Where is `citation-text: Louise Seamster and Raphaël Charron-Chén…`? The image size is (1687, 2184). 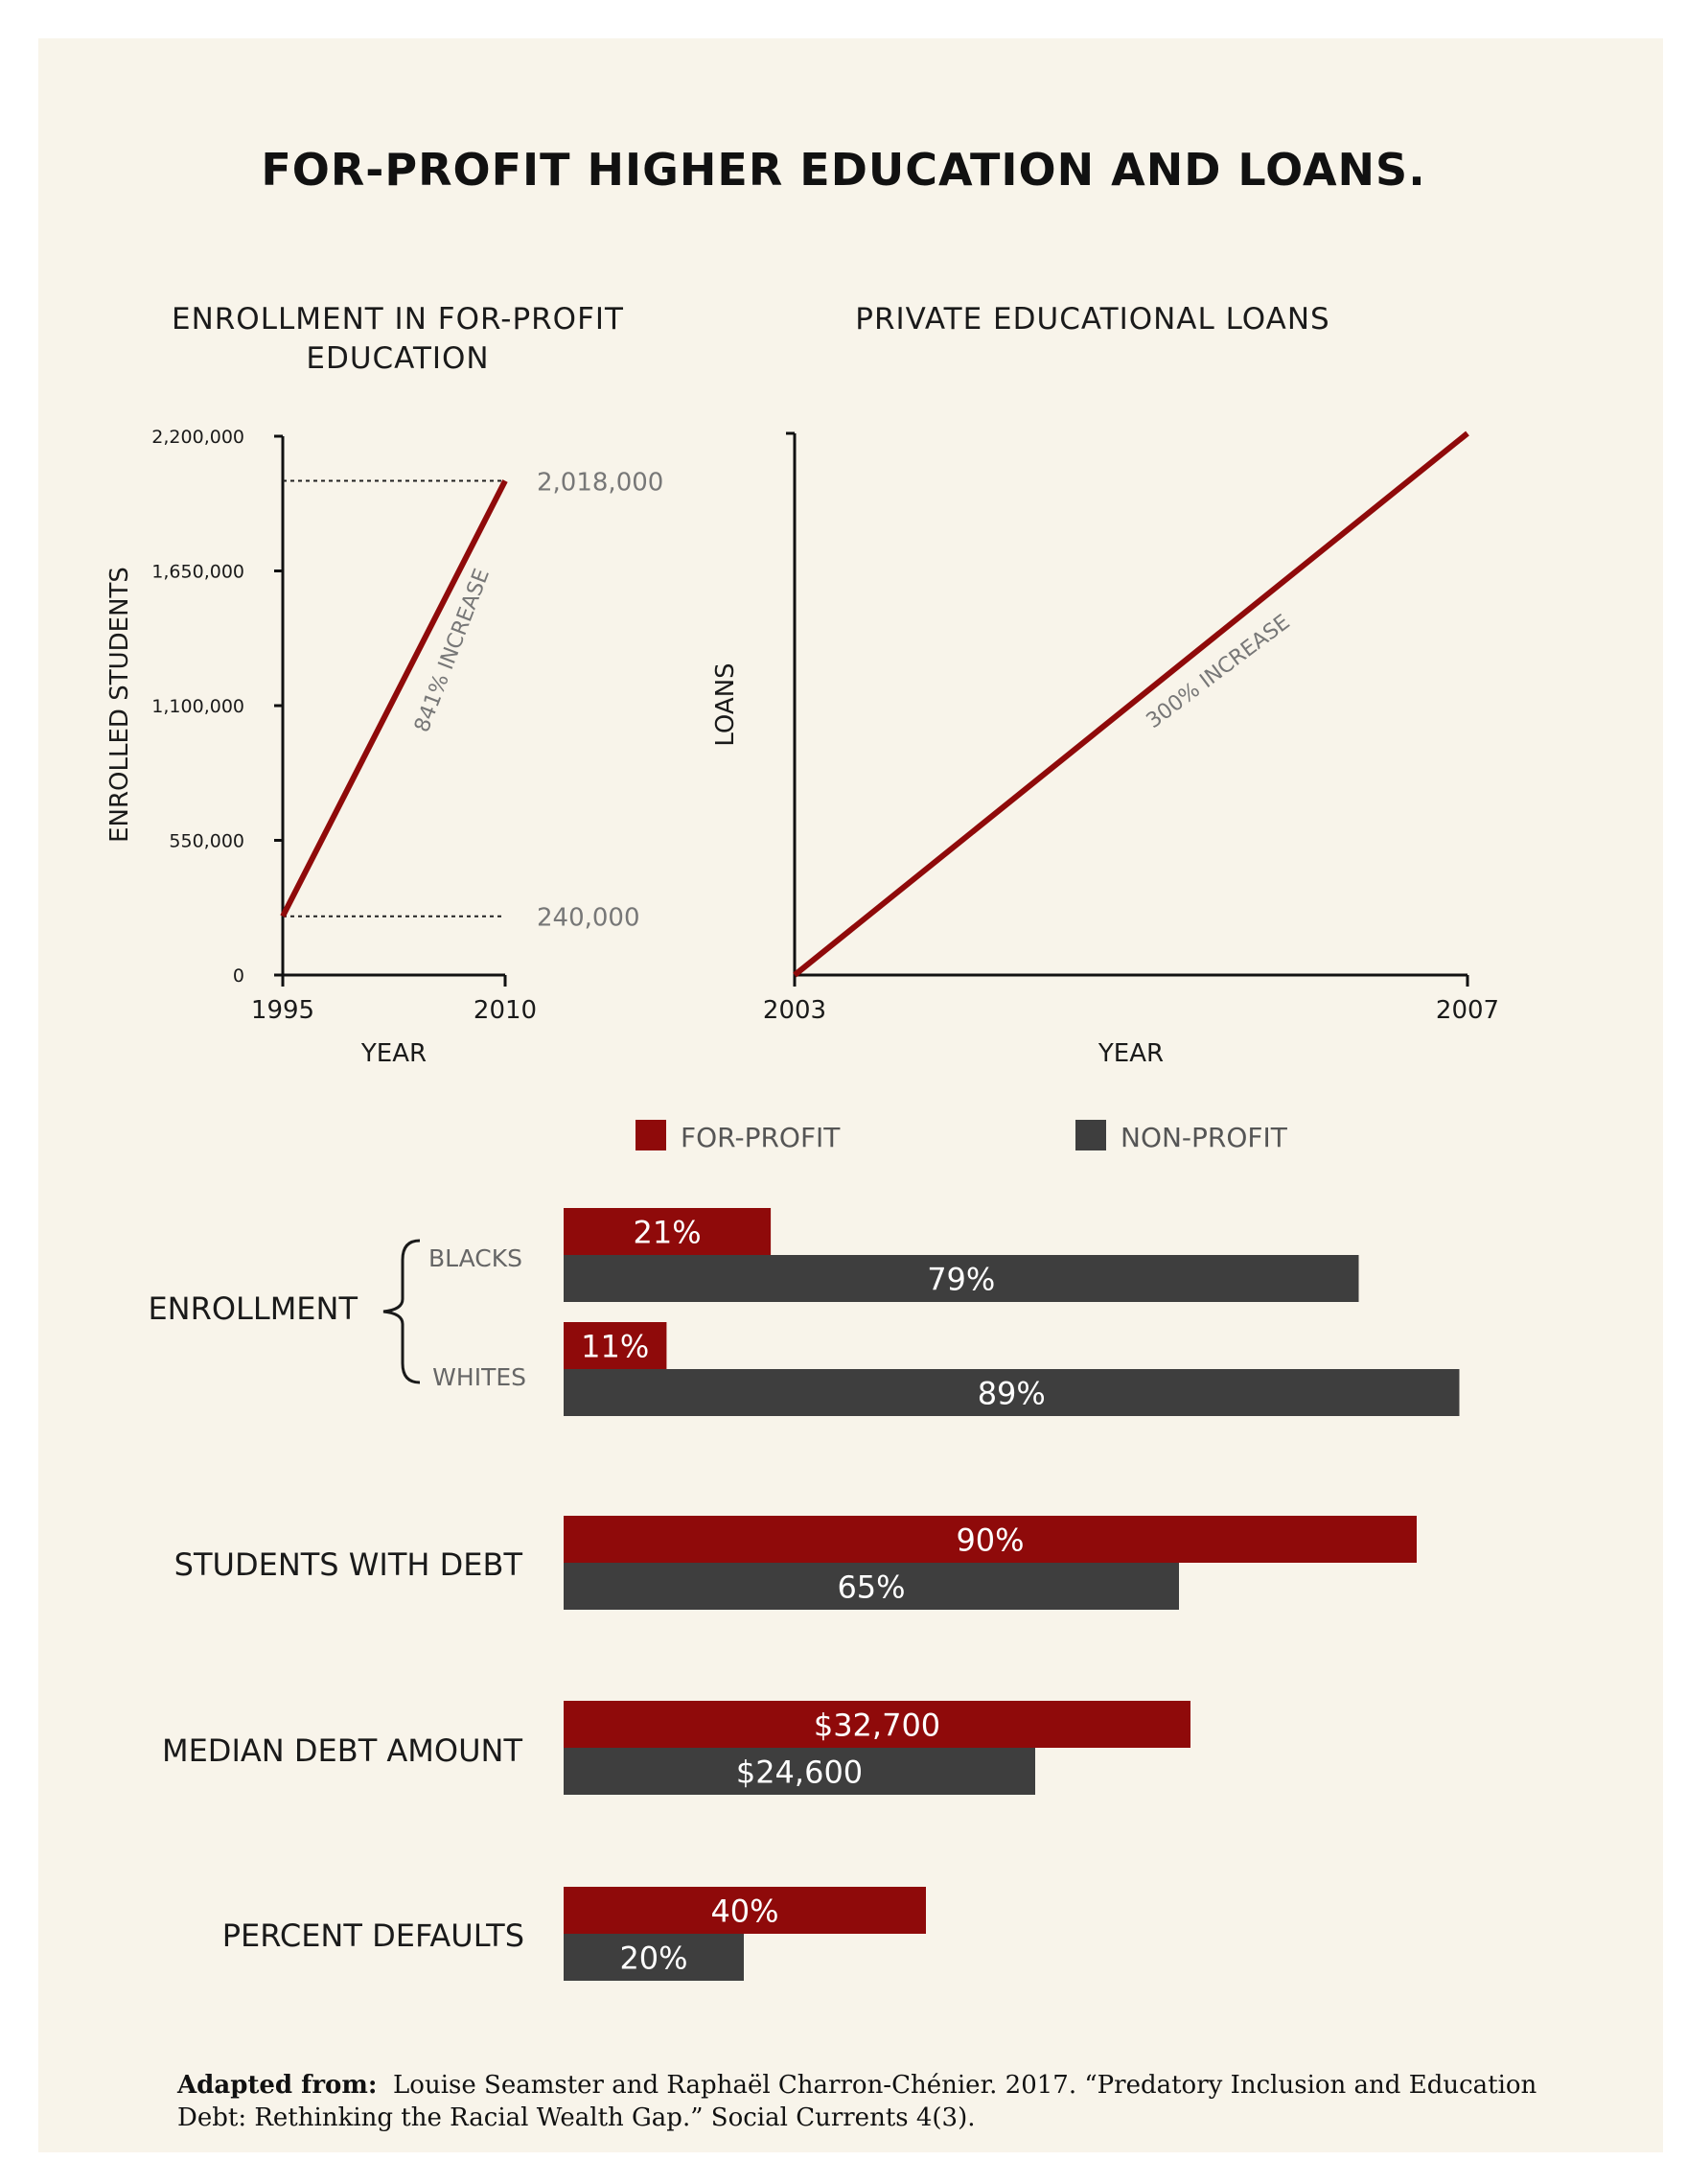
citation-text: Louise Seamster and Raphaël Charron-Chén… is located at coordinates (857, 2101).